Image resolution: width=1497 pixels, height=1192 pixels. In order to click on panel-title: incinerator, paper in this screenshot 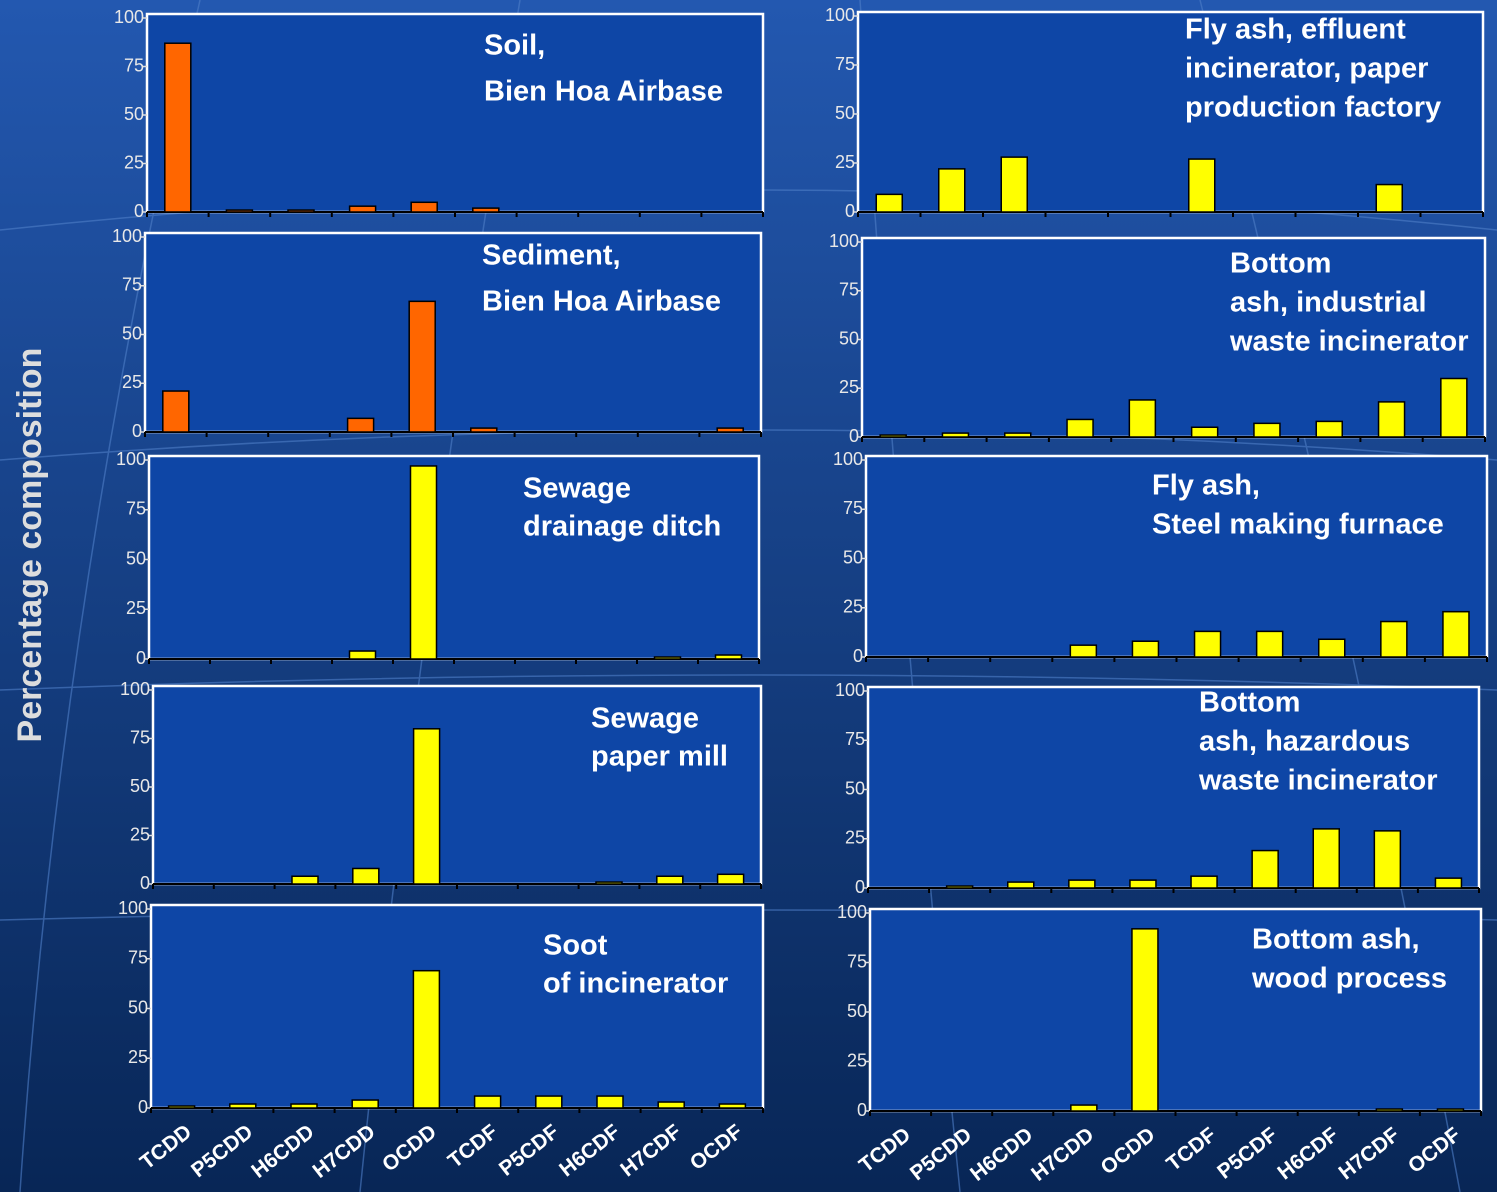, I will do `click(1306, 69)`.